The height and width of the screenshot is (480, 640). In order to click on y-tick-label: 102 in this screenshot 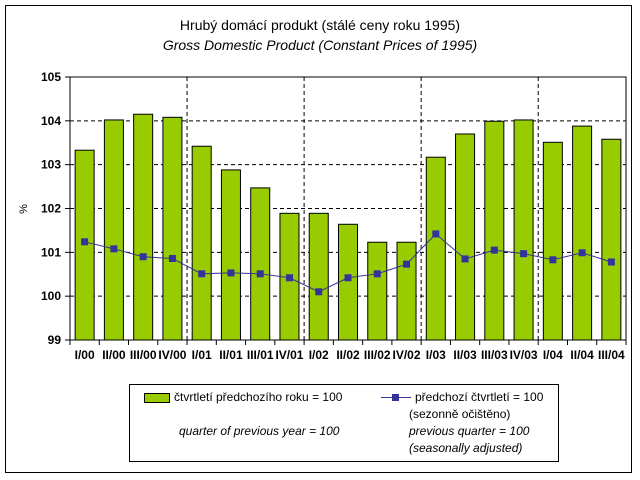, I will do `click(51, 209)`.